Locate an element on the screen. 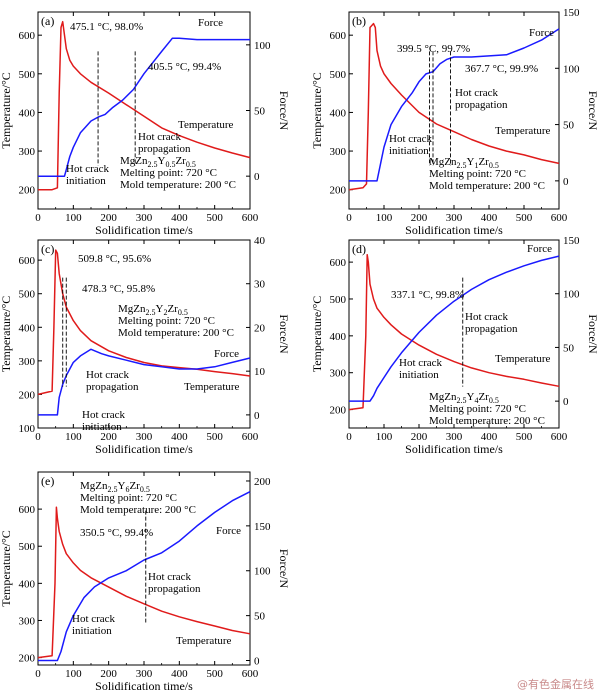  annotation-text: 399.5 °C, 99.7% is located at coordinates (433, 49).